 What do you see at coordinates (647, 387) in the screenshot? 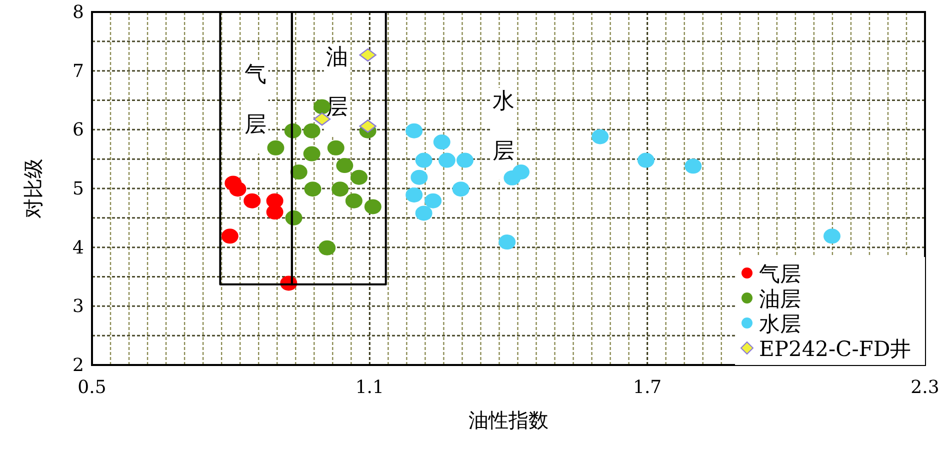
I see `x-tick-label: 1.7` at bounding box center [647, 387].